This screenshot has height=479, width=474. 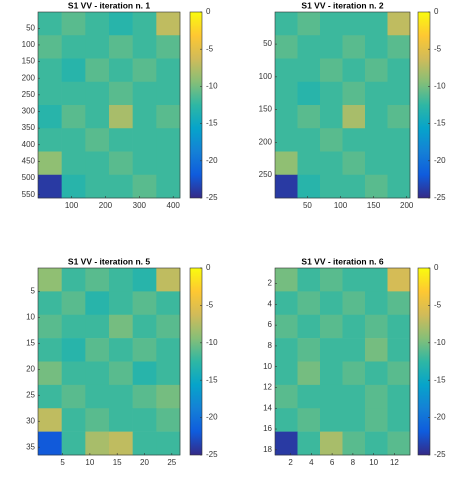 I want to click on x-tick-label: 400, so click(x=174, y=205).